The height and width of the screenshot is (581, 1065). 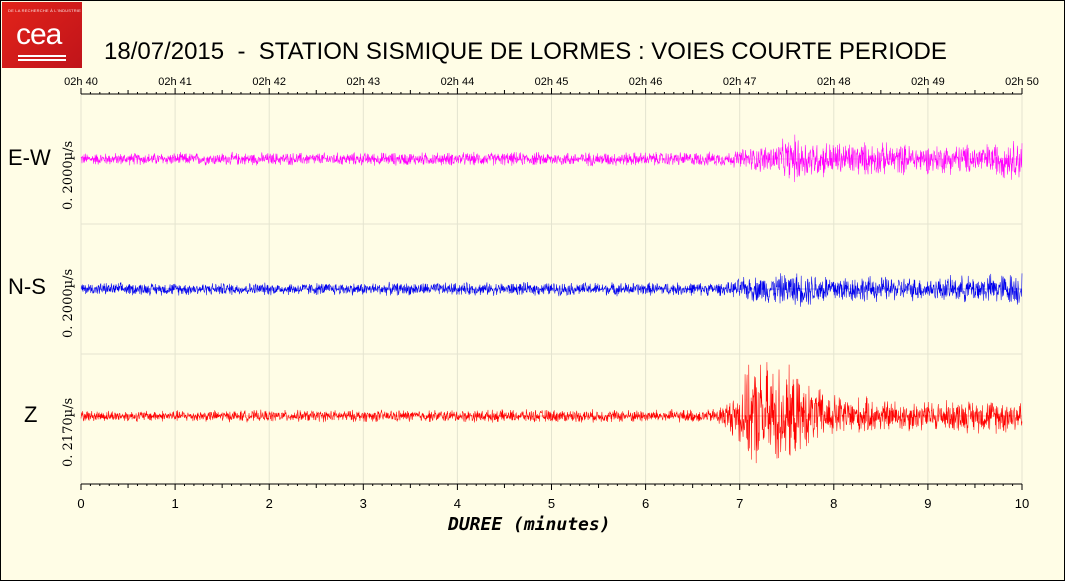 I want to click on scale-label-ns: 0. 2000µ/s, so click(x=68, y=303).